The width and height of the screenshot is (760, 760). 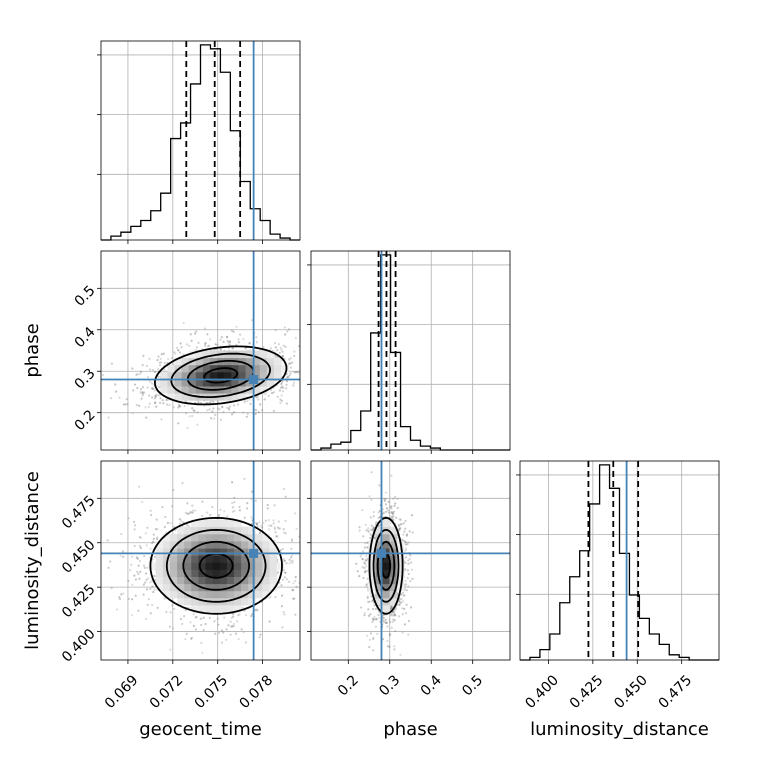 I want to click on pair-content, so click(x=410, y=560).